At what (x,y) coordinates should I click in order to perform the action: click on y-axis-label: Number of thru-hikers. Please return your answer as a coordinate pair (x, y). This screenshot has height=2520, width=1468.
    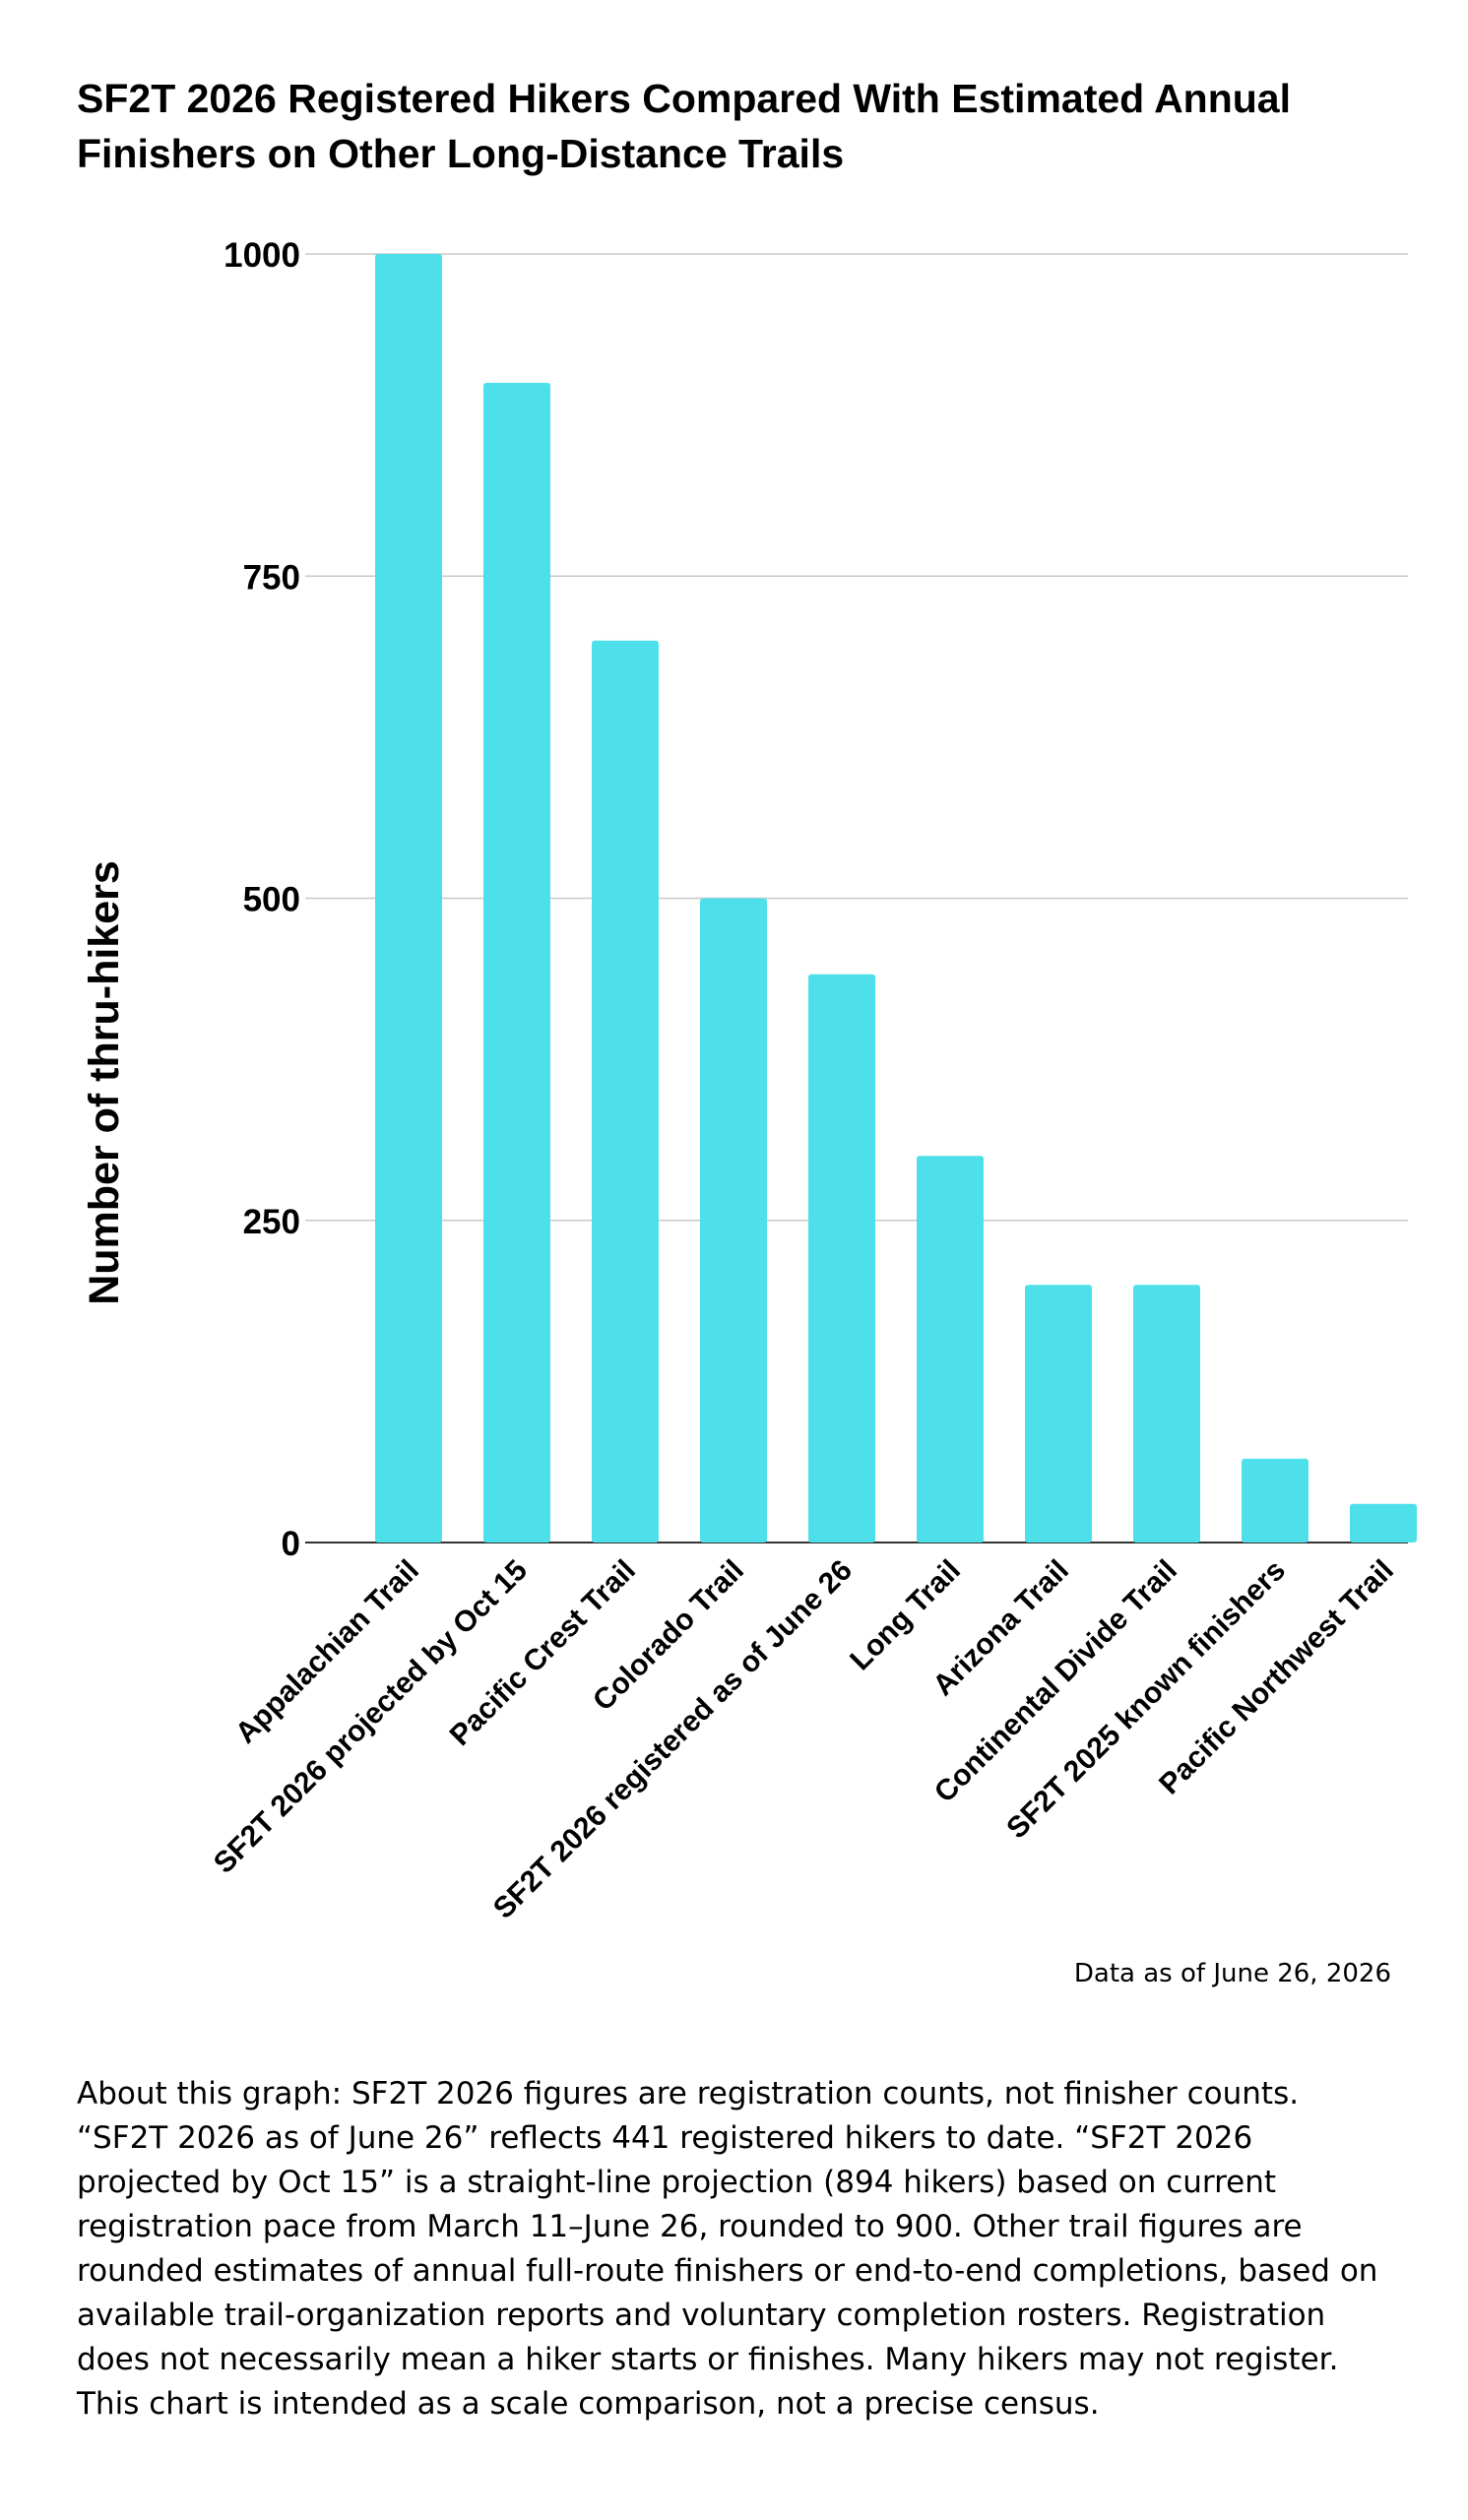
    Looking at the image, I should click on (105, 1082).